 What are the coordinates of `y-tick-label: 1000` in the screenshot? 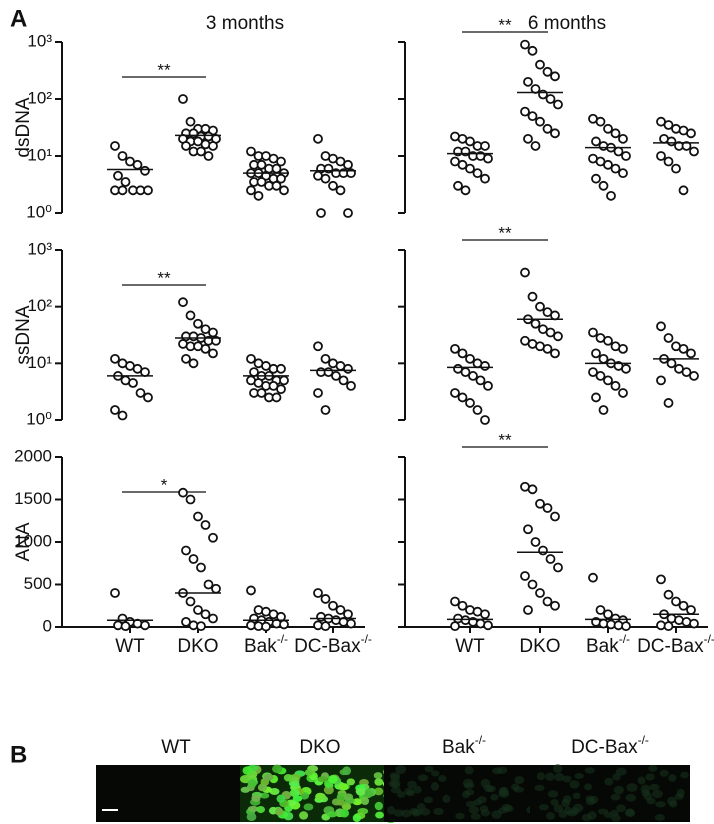 It's located at (33, 540).